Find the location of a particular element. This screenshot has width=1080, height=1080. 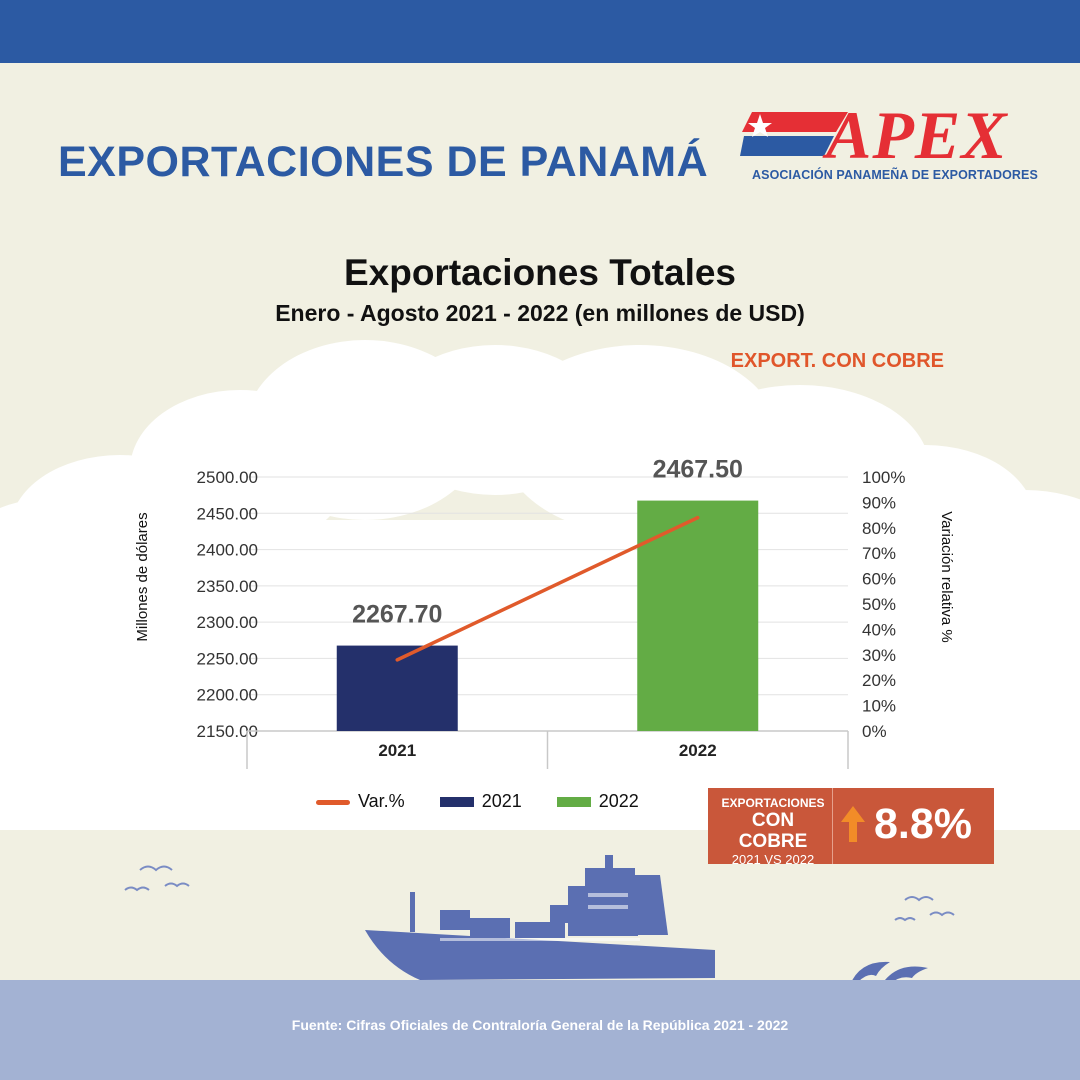

y-tick-label: 2250.00 is located at coordinates (227, 658).